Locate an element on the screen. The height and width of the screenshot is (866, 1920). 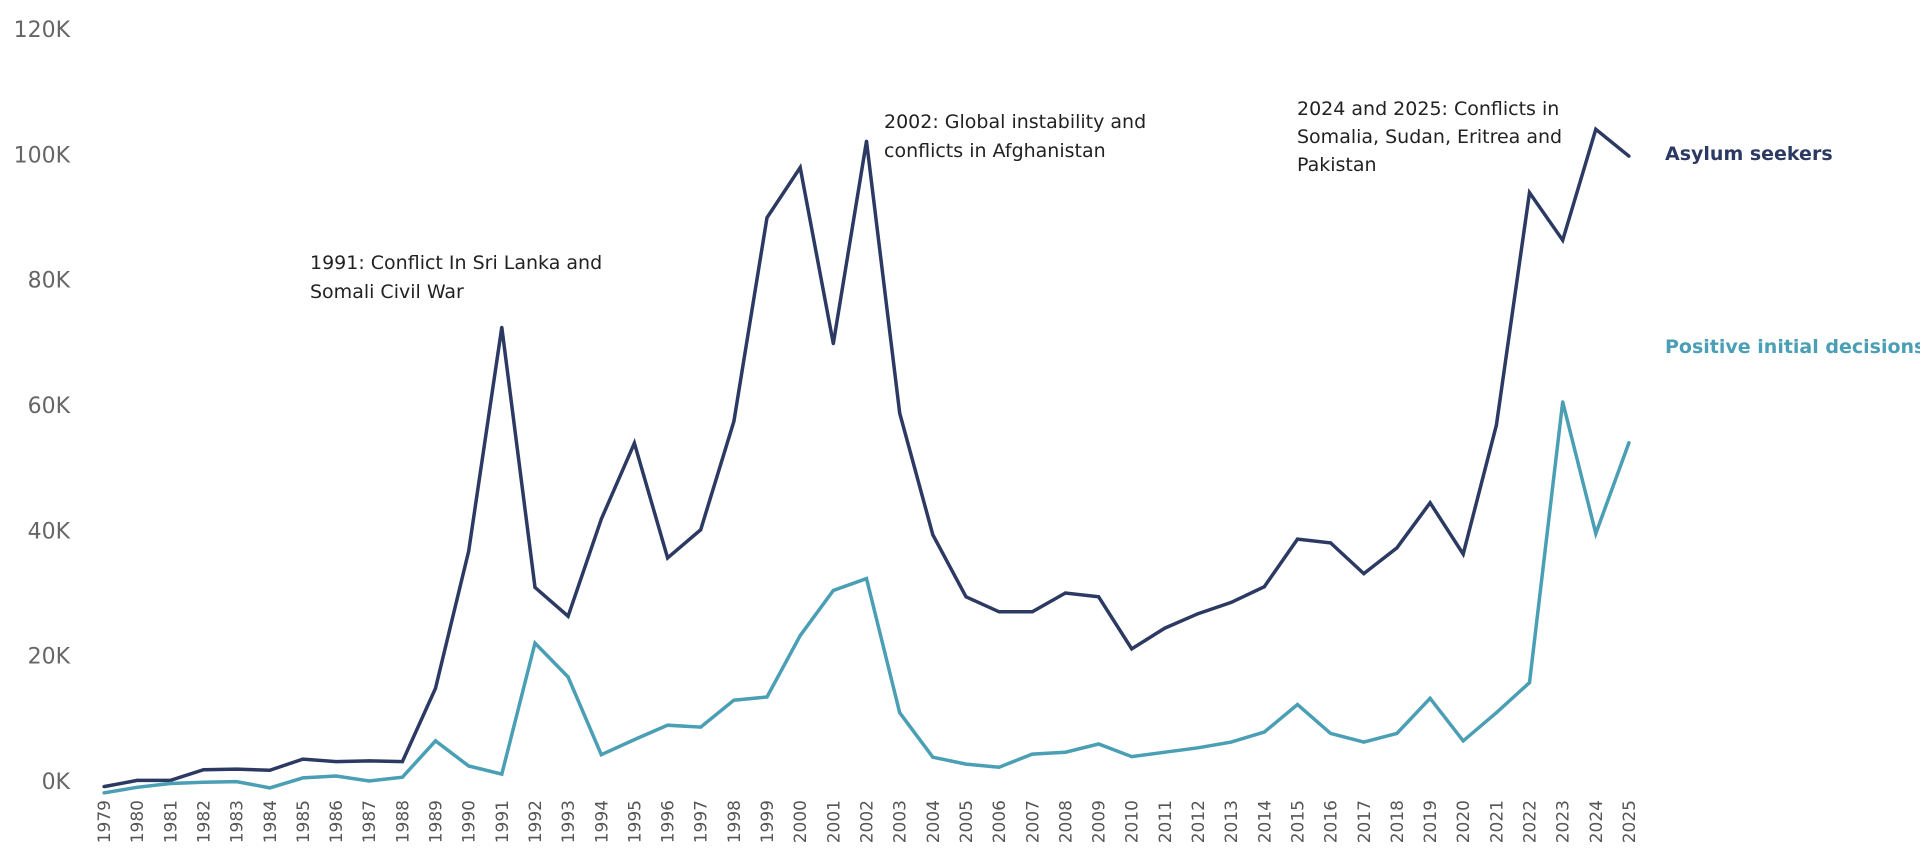
x-tick-label: 2017 is located at coordinates (1365, 821).